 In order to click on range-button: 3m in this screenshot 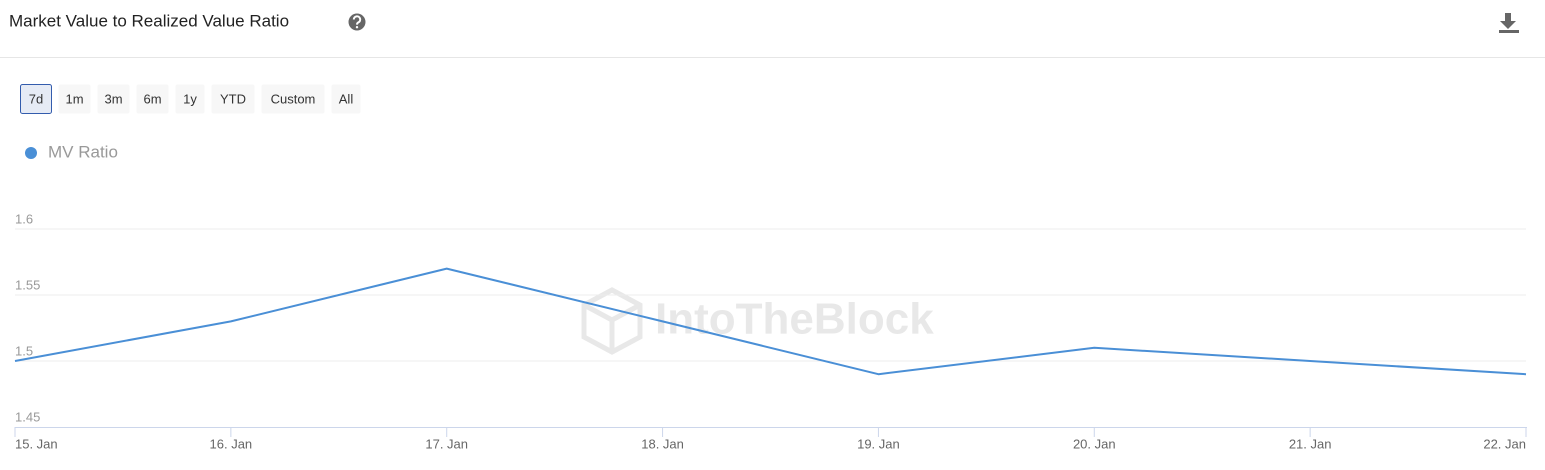, I will do `click(113, 99)`.